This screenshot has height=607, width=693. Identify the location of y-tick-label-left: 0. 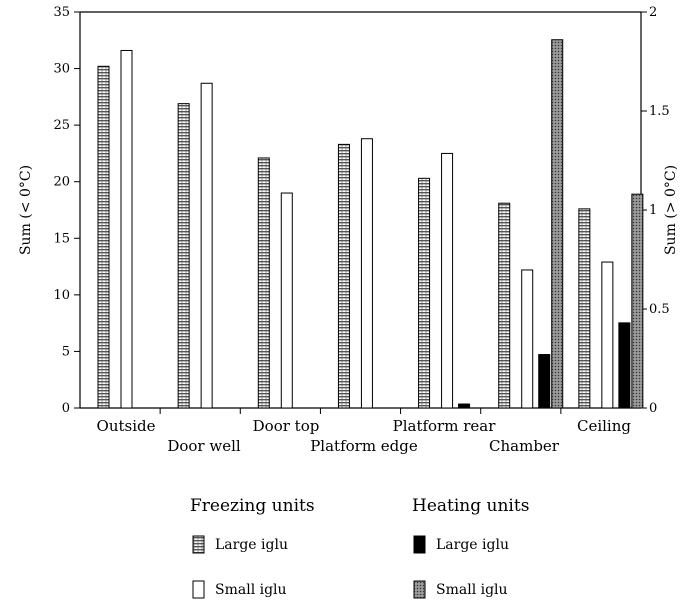
(66, 408).